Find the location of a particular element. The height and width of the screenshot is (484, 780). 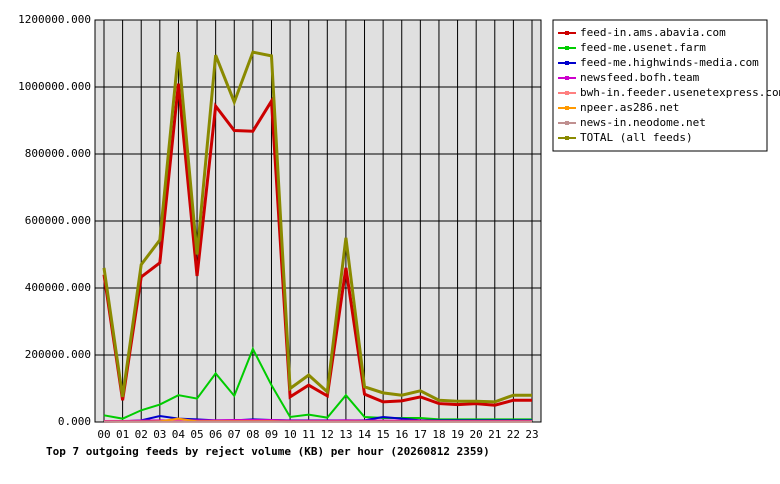

x-tick-label: 16 is located at coordinates (401, 434).